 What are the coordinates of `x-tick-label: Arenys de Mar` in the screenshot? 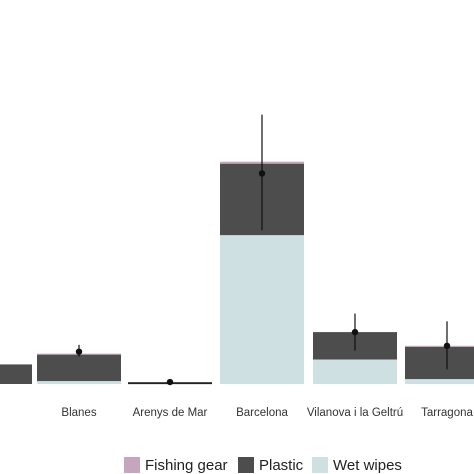 It's located at (170, 413).